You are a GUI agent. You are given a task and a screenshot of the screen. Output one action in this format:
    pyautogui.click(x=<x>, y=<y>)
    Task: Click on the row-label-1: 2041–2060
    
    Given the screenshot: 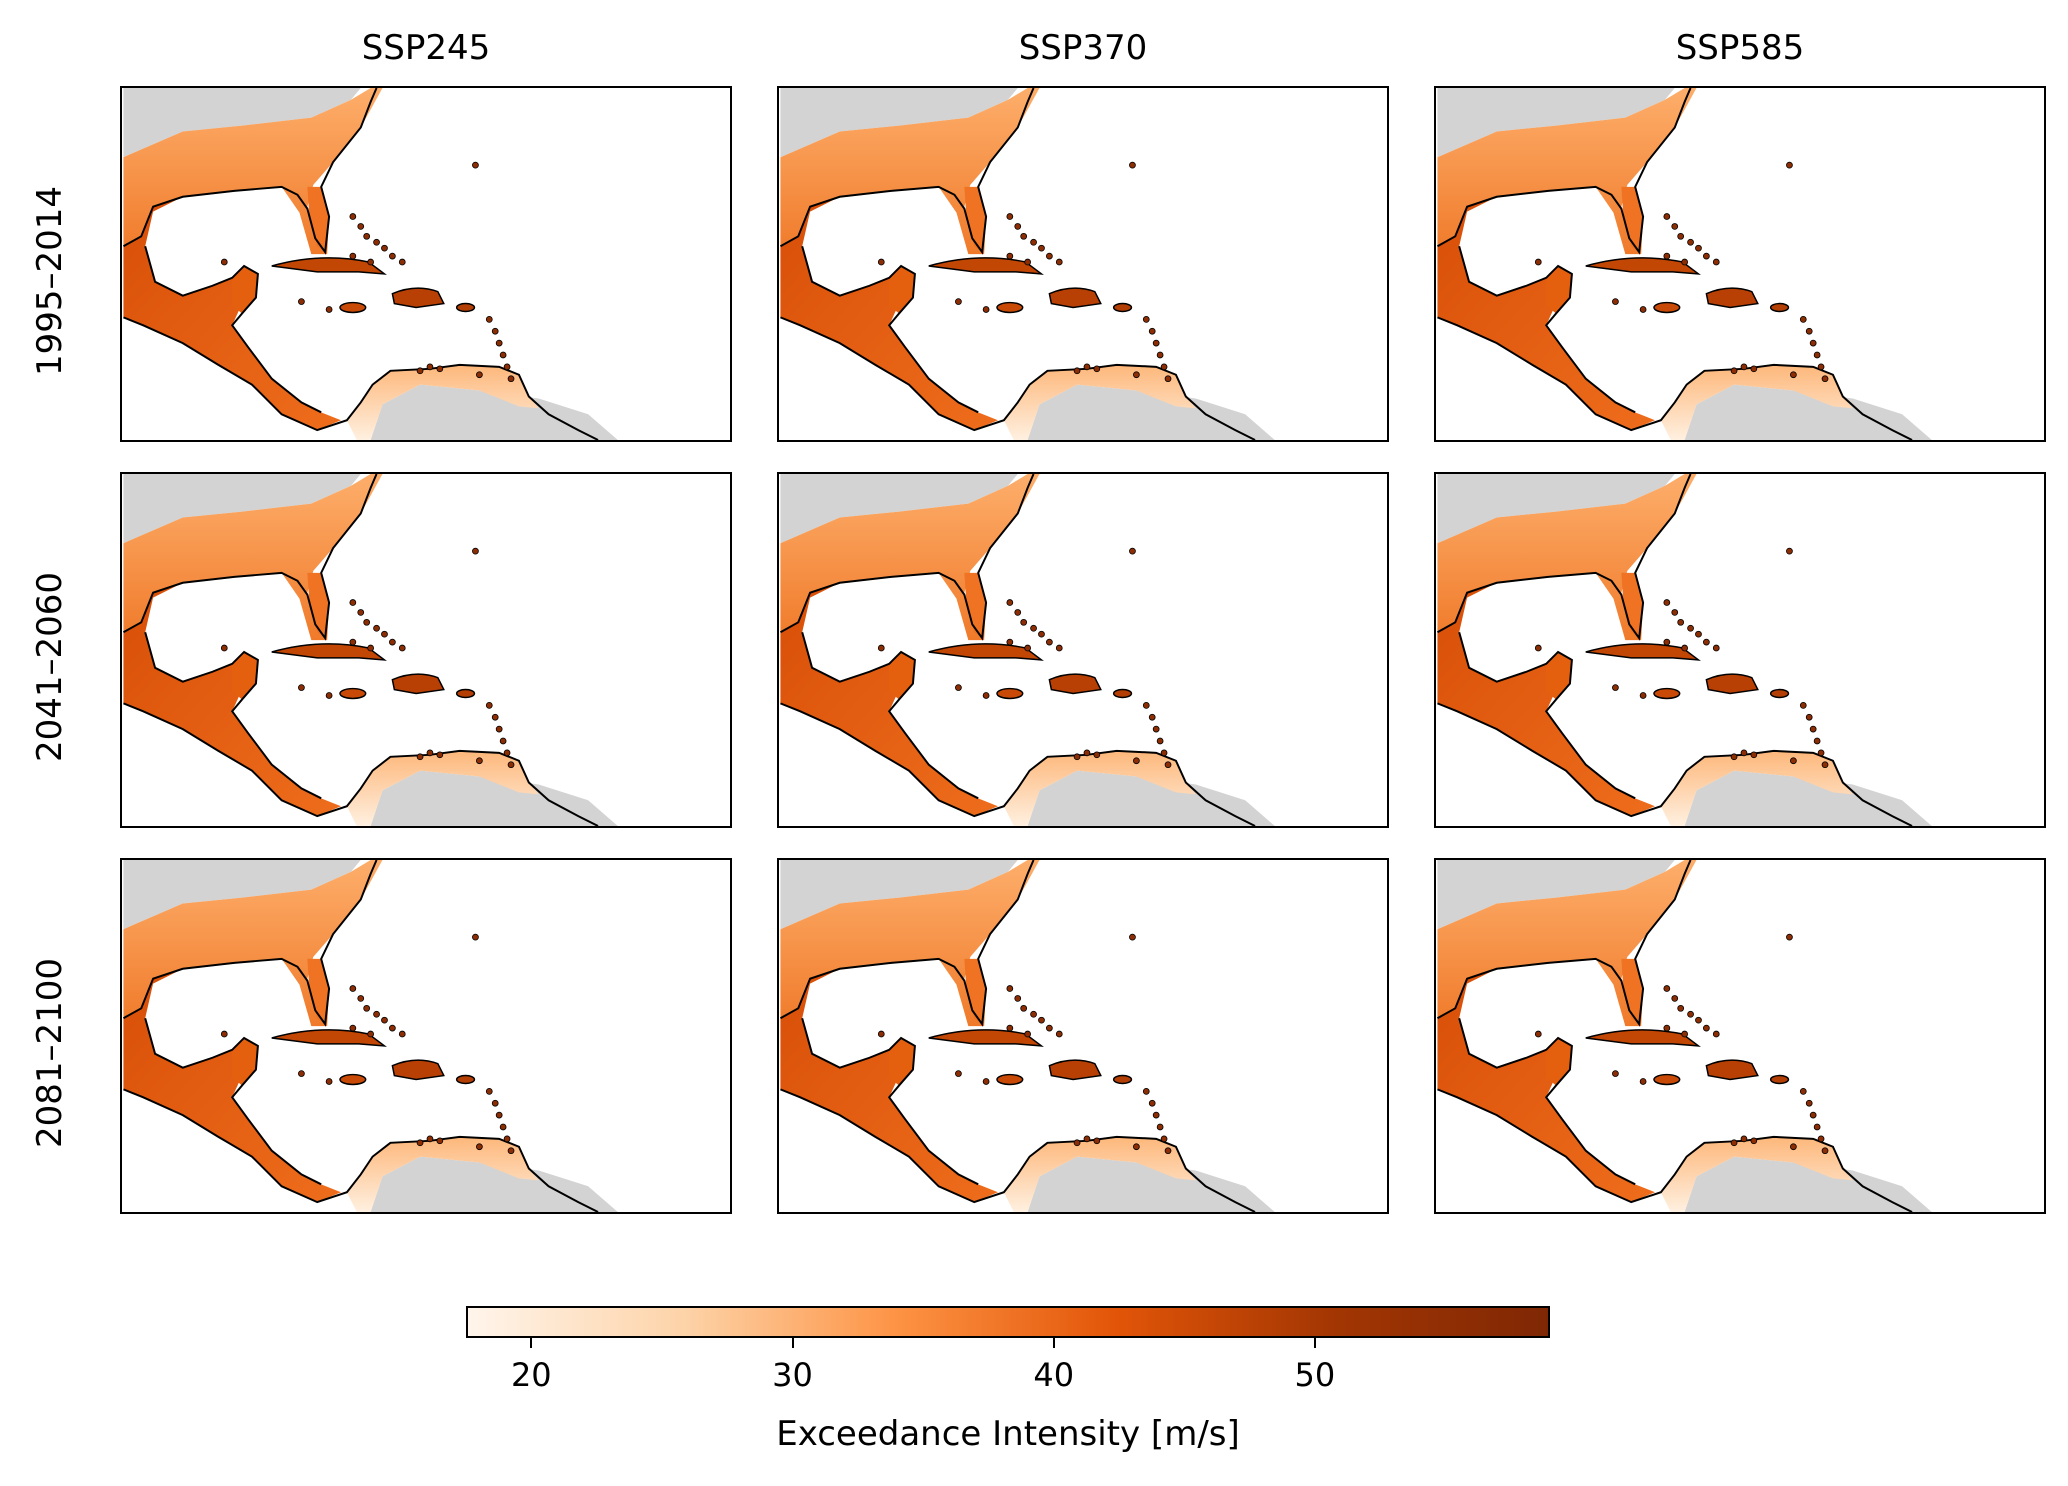 What is the action you would take?
    pyautogui.click(x=50, y=666)
    